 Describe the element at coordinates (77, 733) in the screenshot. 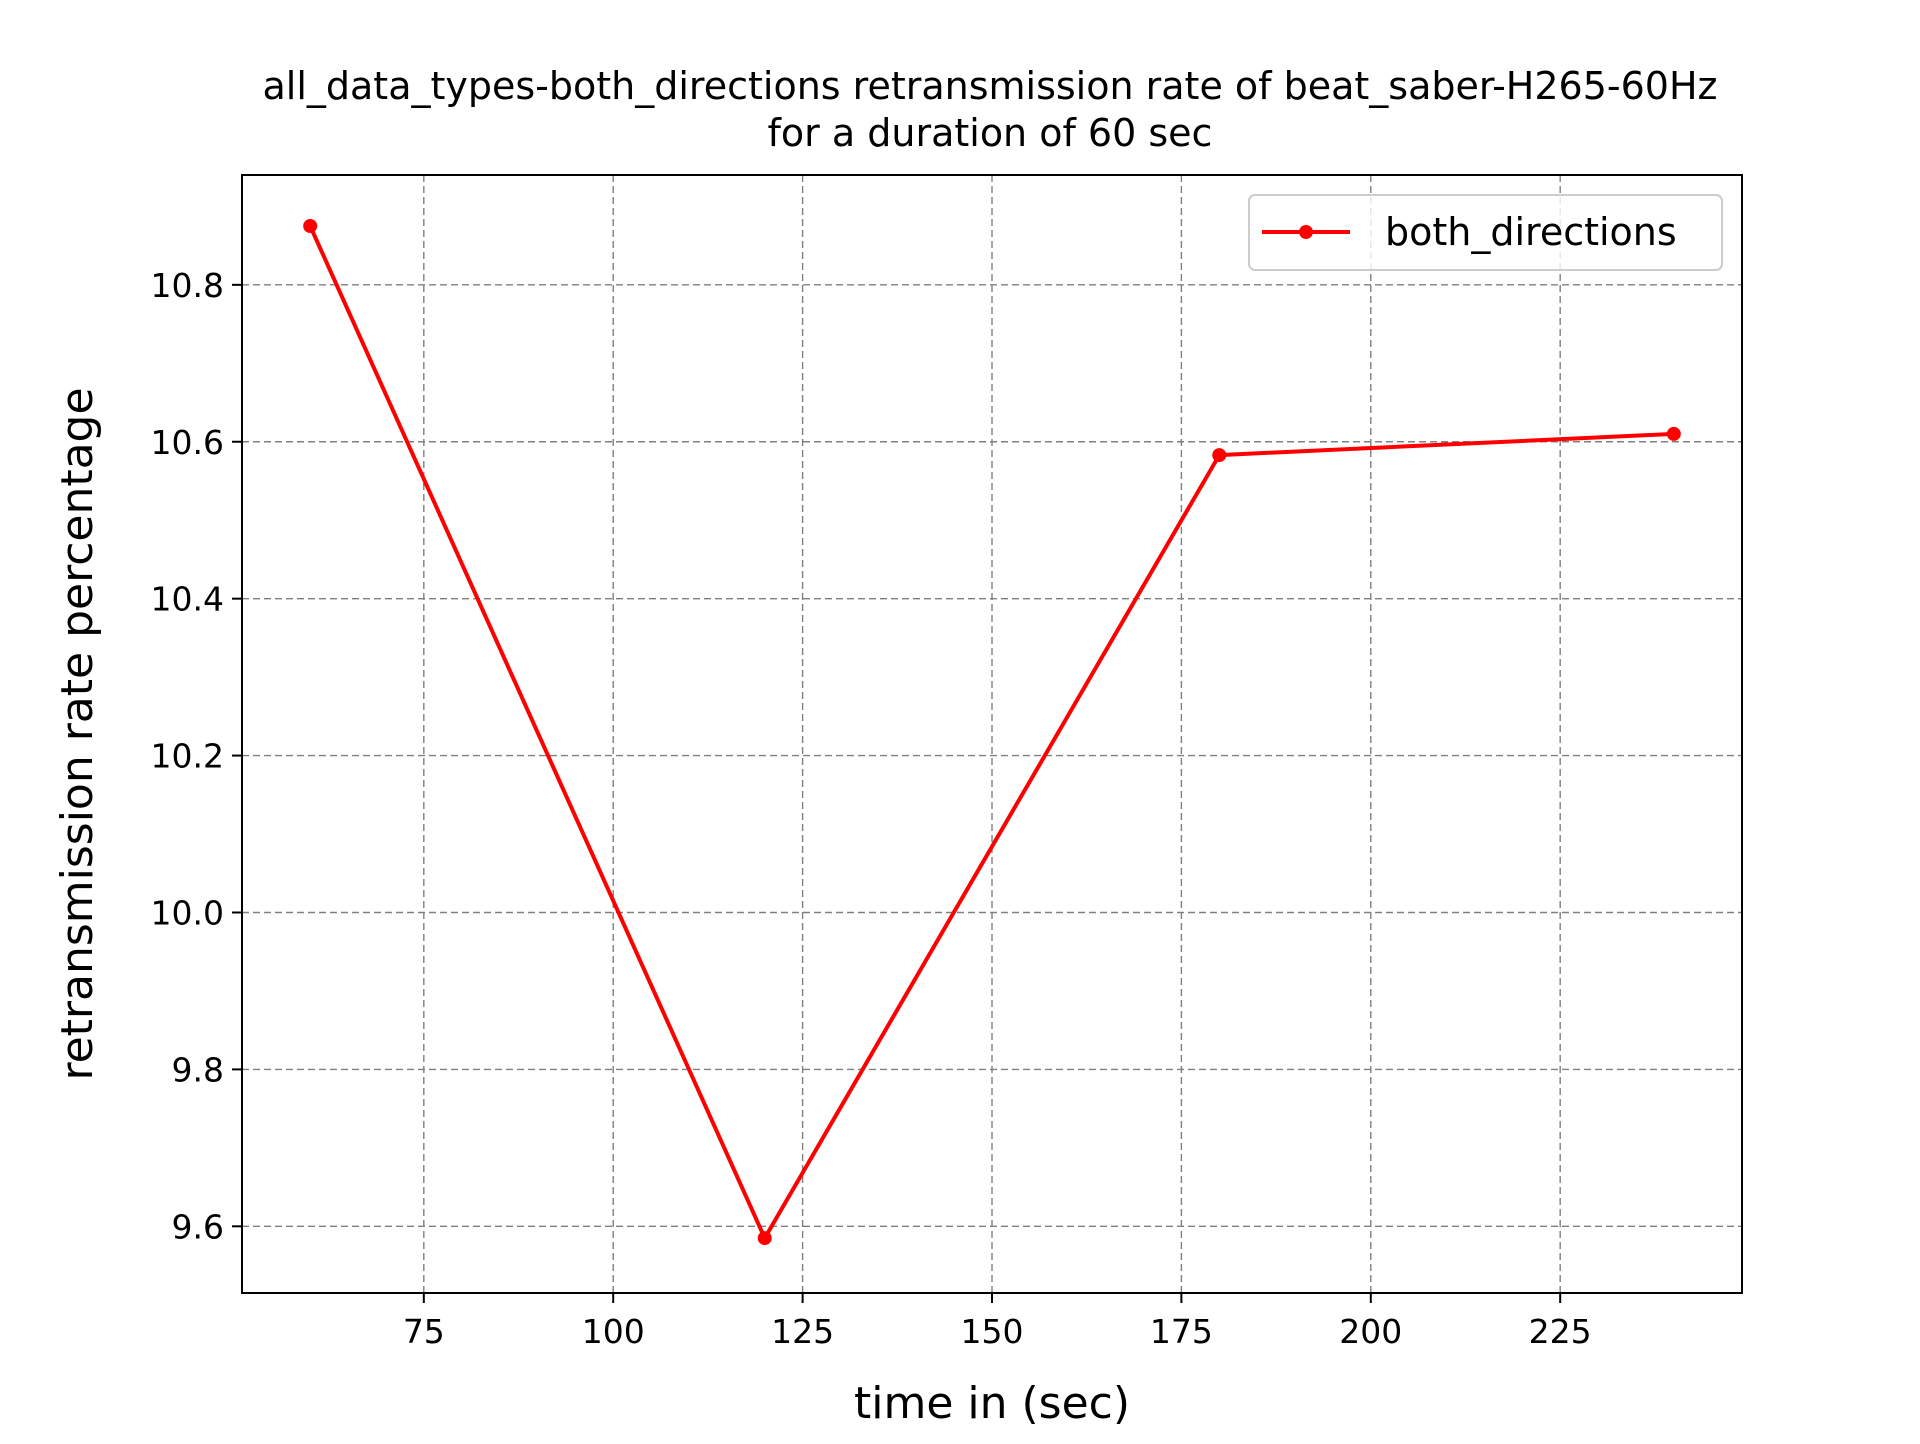

I see `y-axis-label: retransmission rate percentage` at that location.